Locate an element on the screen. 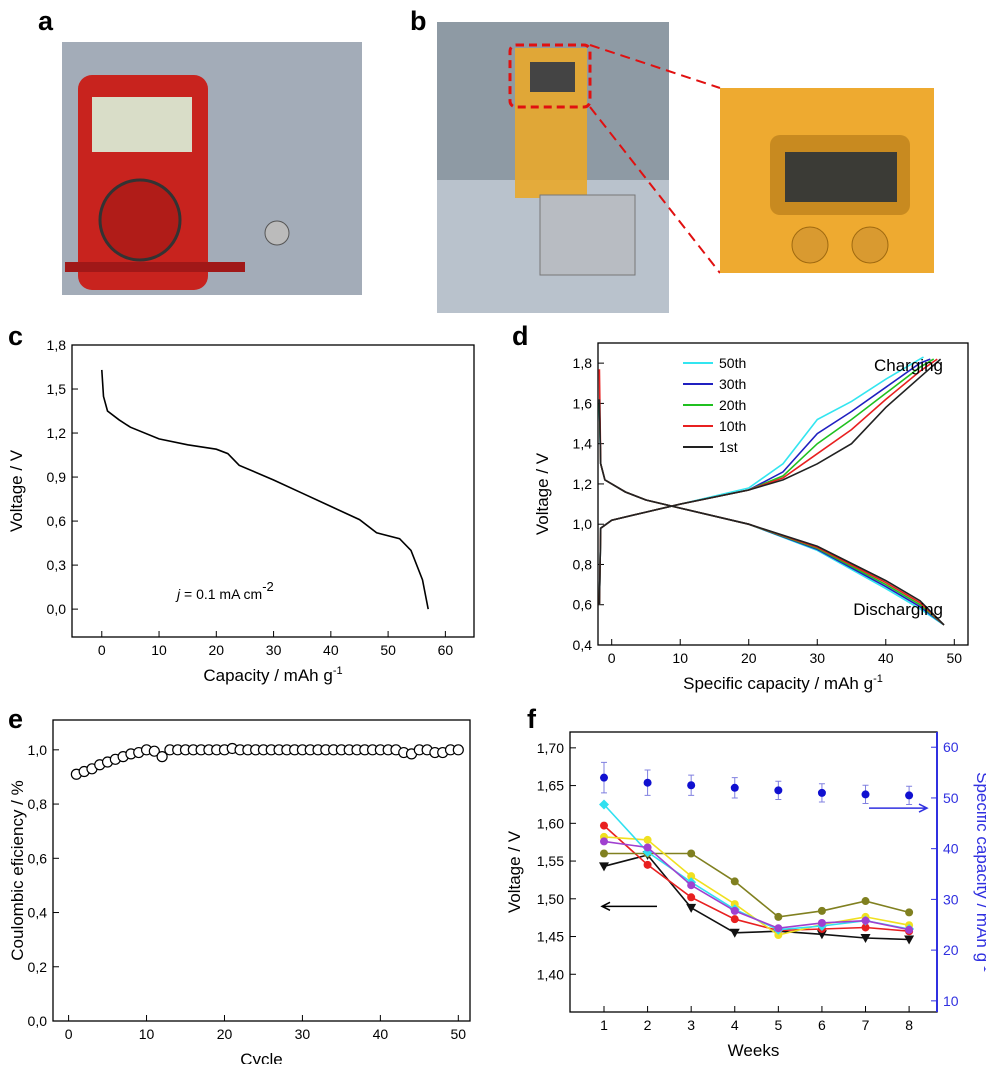  y2-tick-label: 60 is located at coordinates (951, 747).